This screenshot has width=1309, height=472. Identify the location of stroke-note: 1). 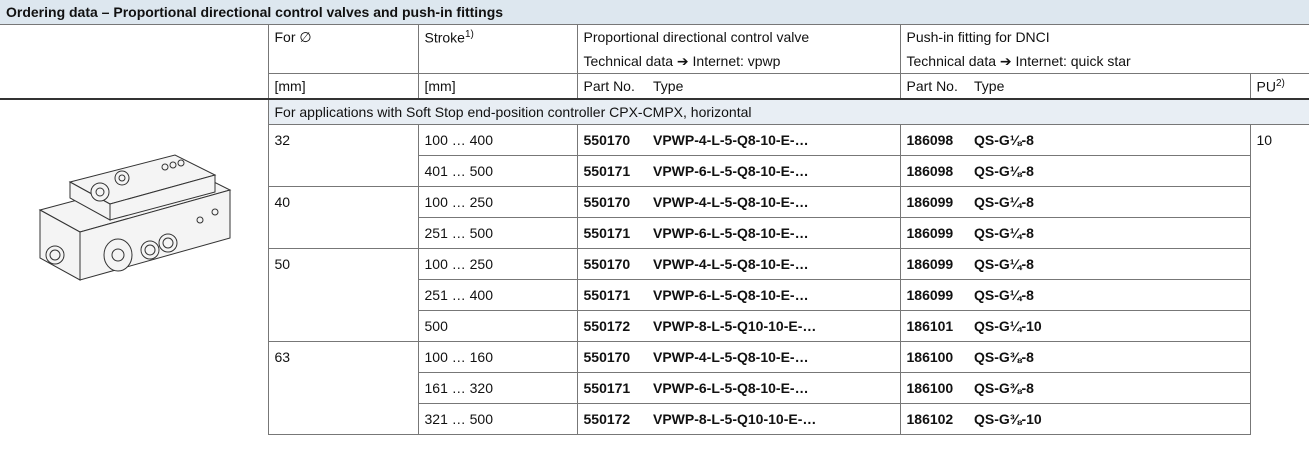
(469, 34).